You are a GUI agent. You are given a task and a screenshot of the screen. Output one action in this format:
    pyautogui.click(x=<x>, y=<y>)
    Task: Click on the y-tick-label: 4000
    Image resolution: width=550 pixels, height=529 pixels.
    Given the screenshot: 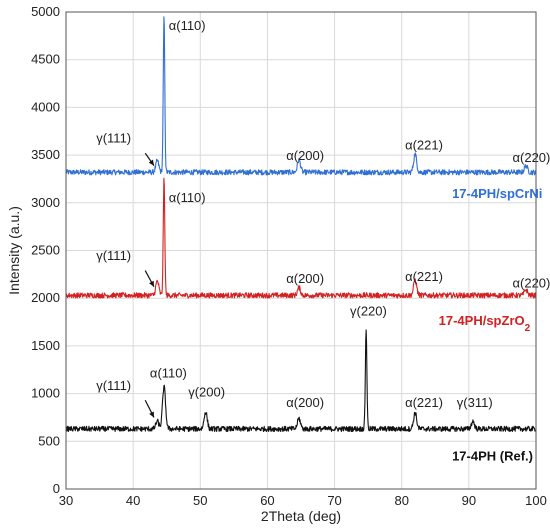 What is the action you would take?
    pyautogui.click(x=45, y=106)
    